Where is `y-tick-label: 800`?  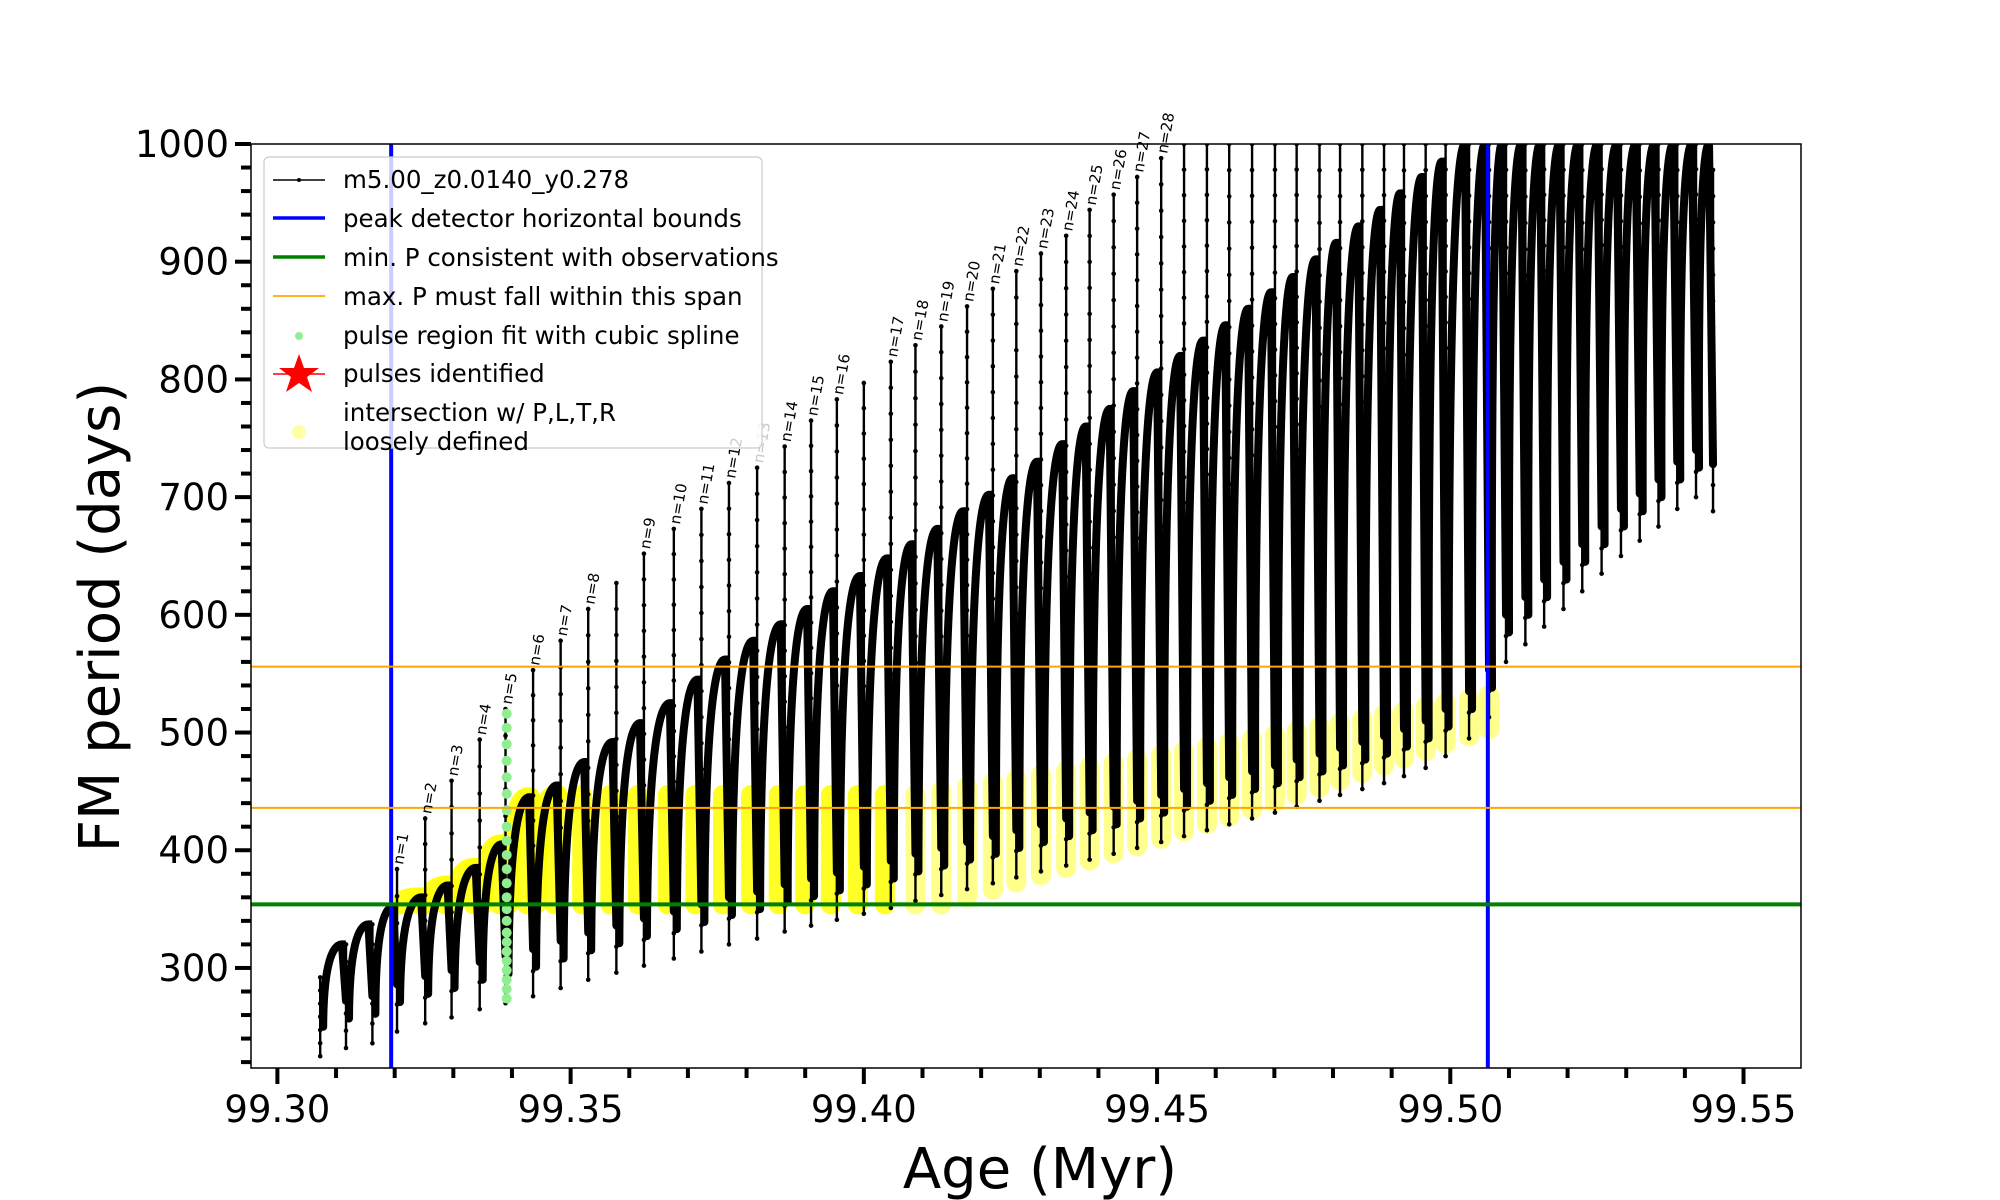 y-tick-label: 800 is located at coordinates (193, 379).